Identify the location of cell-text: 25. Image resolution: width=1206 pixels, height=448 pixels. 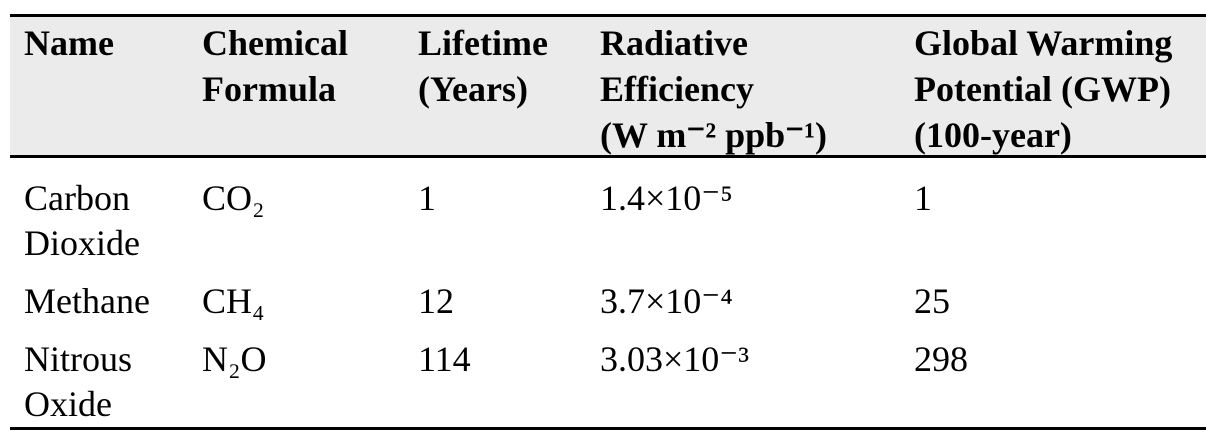
(932, 301).